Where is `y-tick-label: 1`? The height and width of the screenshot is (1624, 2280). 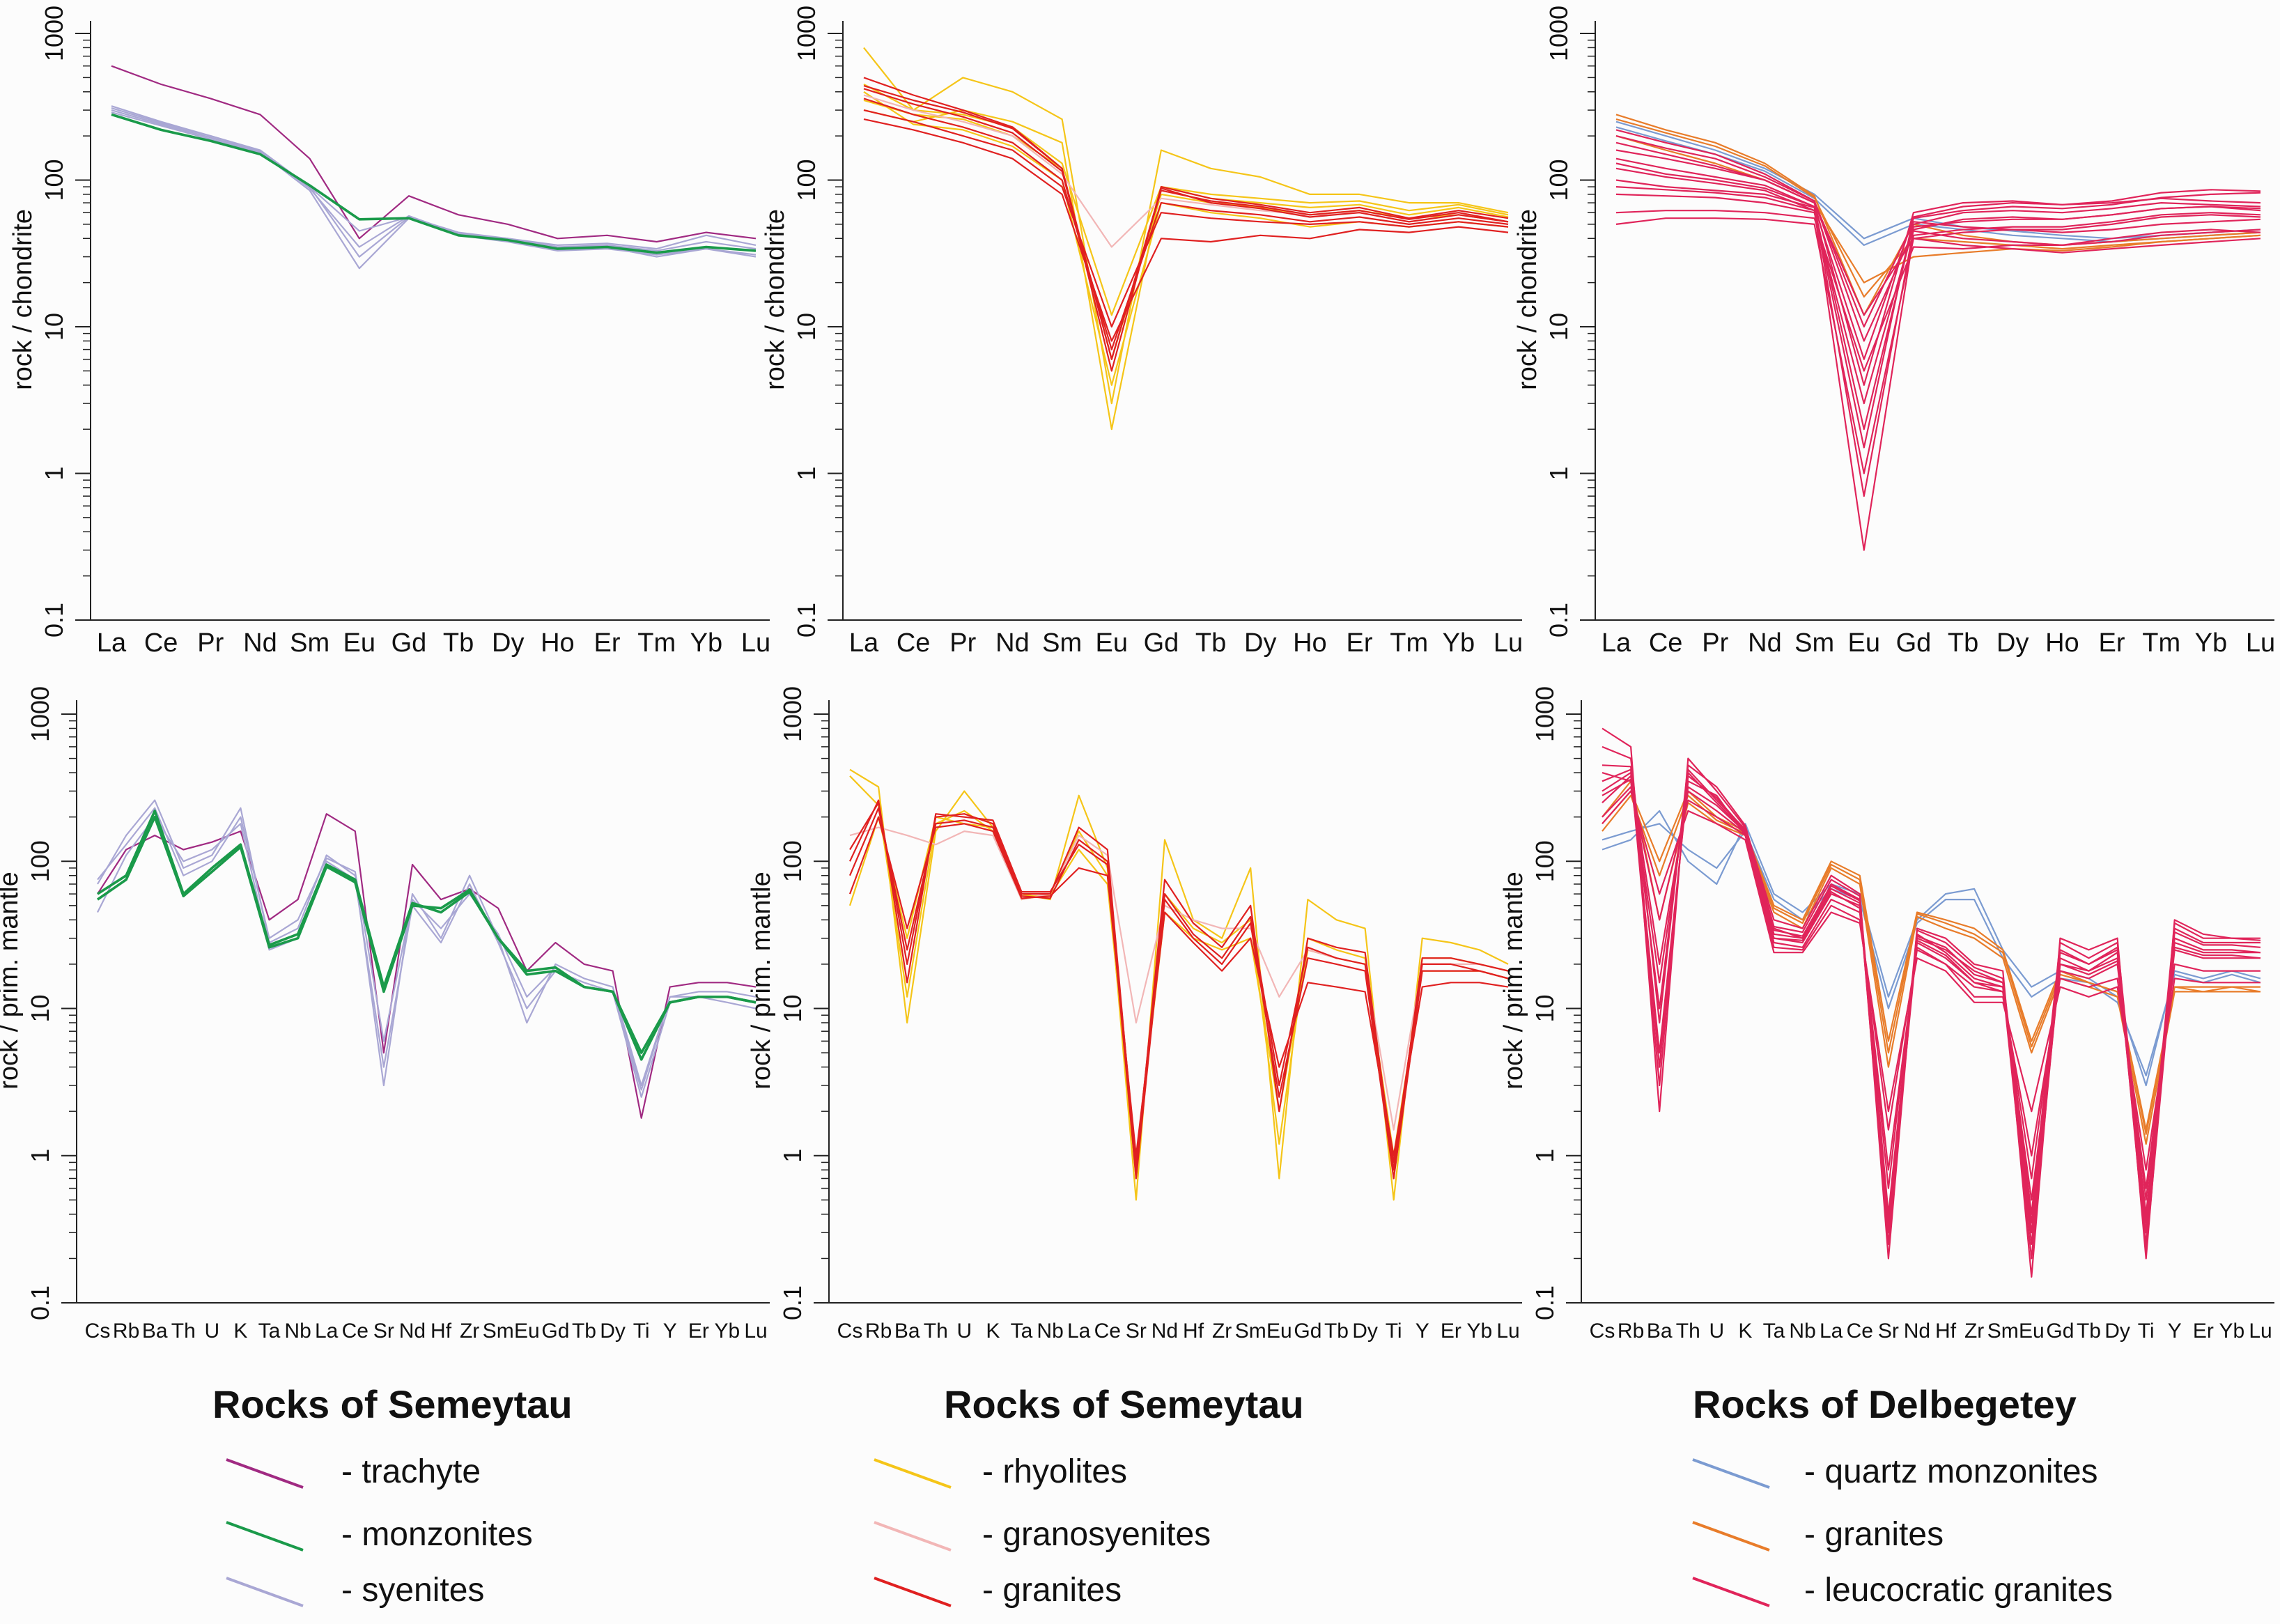 y-tick-label: 1 is located at coordinates (40, 1156).